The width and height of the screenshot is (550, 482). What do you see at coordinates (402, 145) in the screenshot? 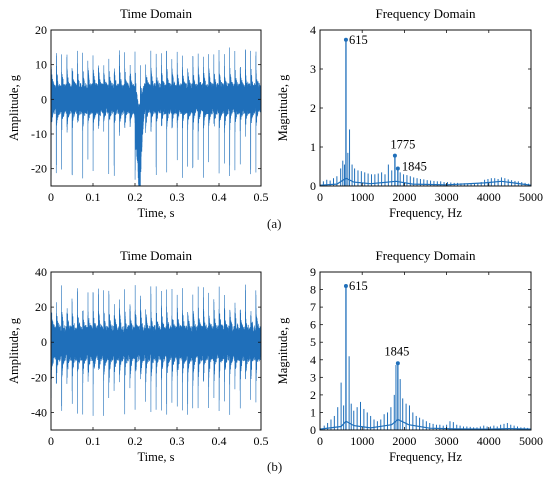
I see `peak-label-1775: 1775` at bounding box center [402, 145].